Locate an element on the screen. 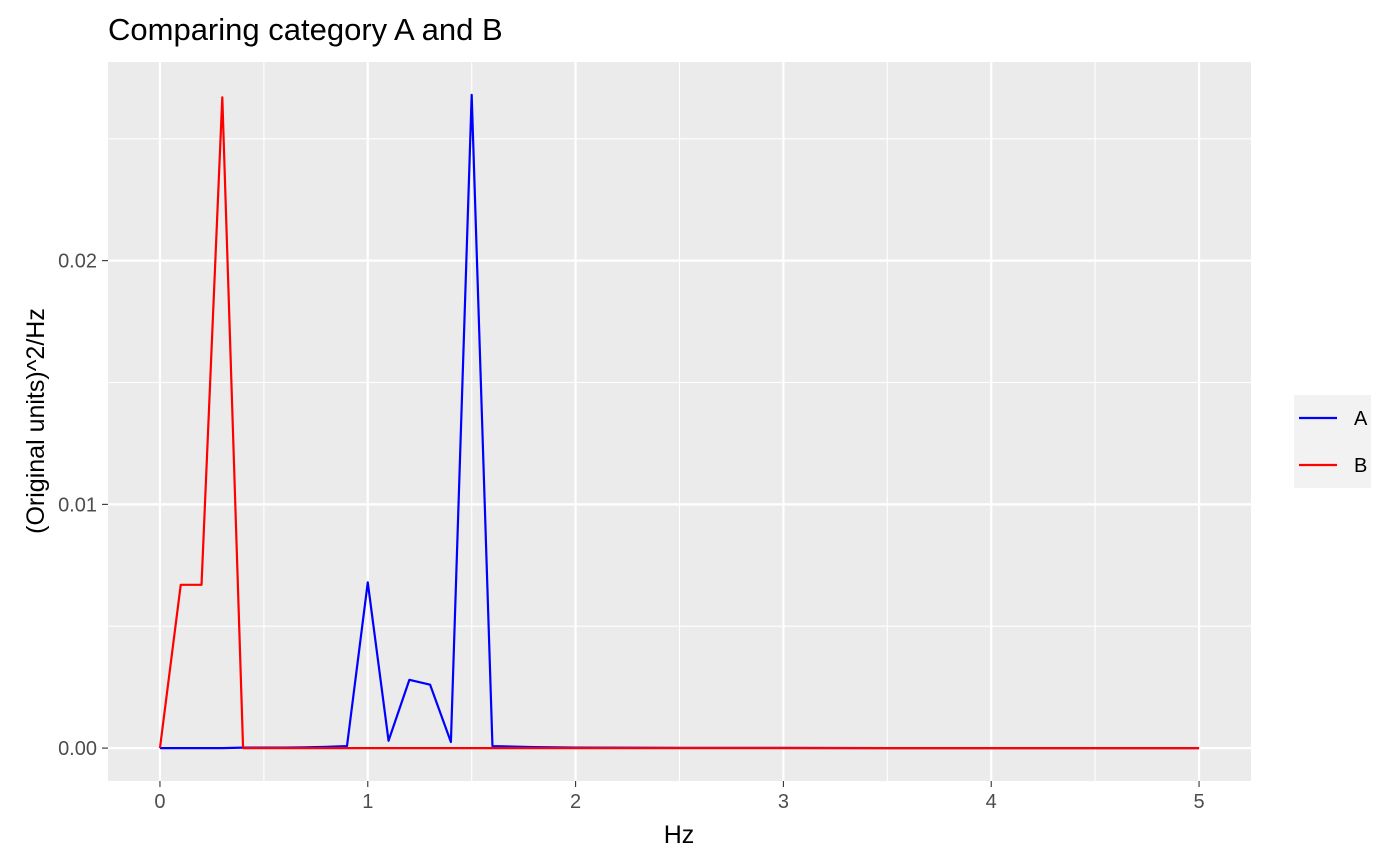  x-axis: 0 1 2 3 4 5 is located at coordinates (679, 797).